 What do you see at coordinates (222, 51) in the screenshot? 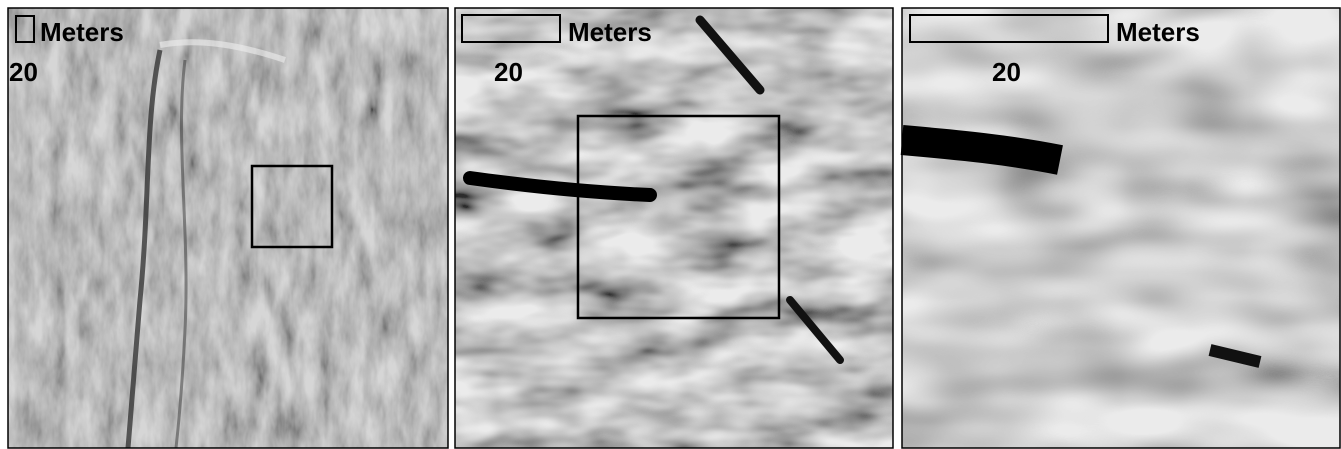
I see `ridge-highlight` at bounding box center [222, 51].